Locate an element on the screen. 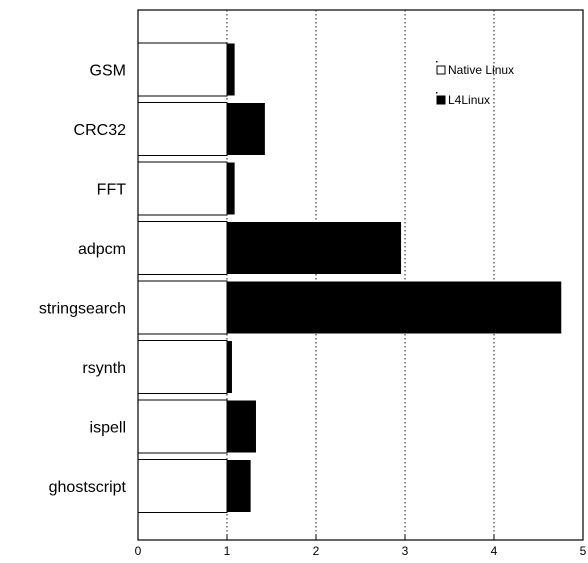 The height and width of the screenshot is (563, 588). legend-label-native: Native Linux is located at coordinates (481, 70).